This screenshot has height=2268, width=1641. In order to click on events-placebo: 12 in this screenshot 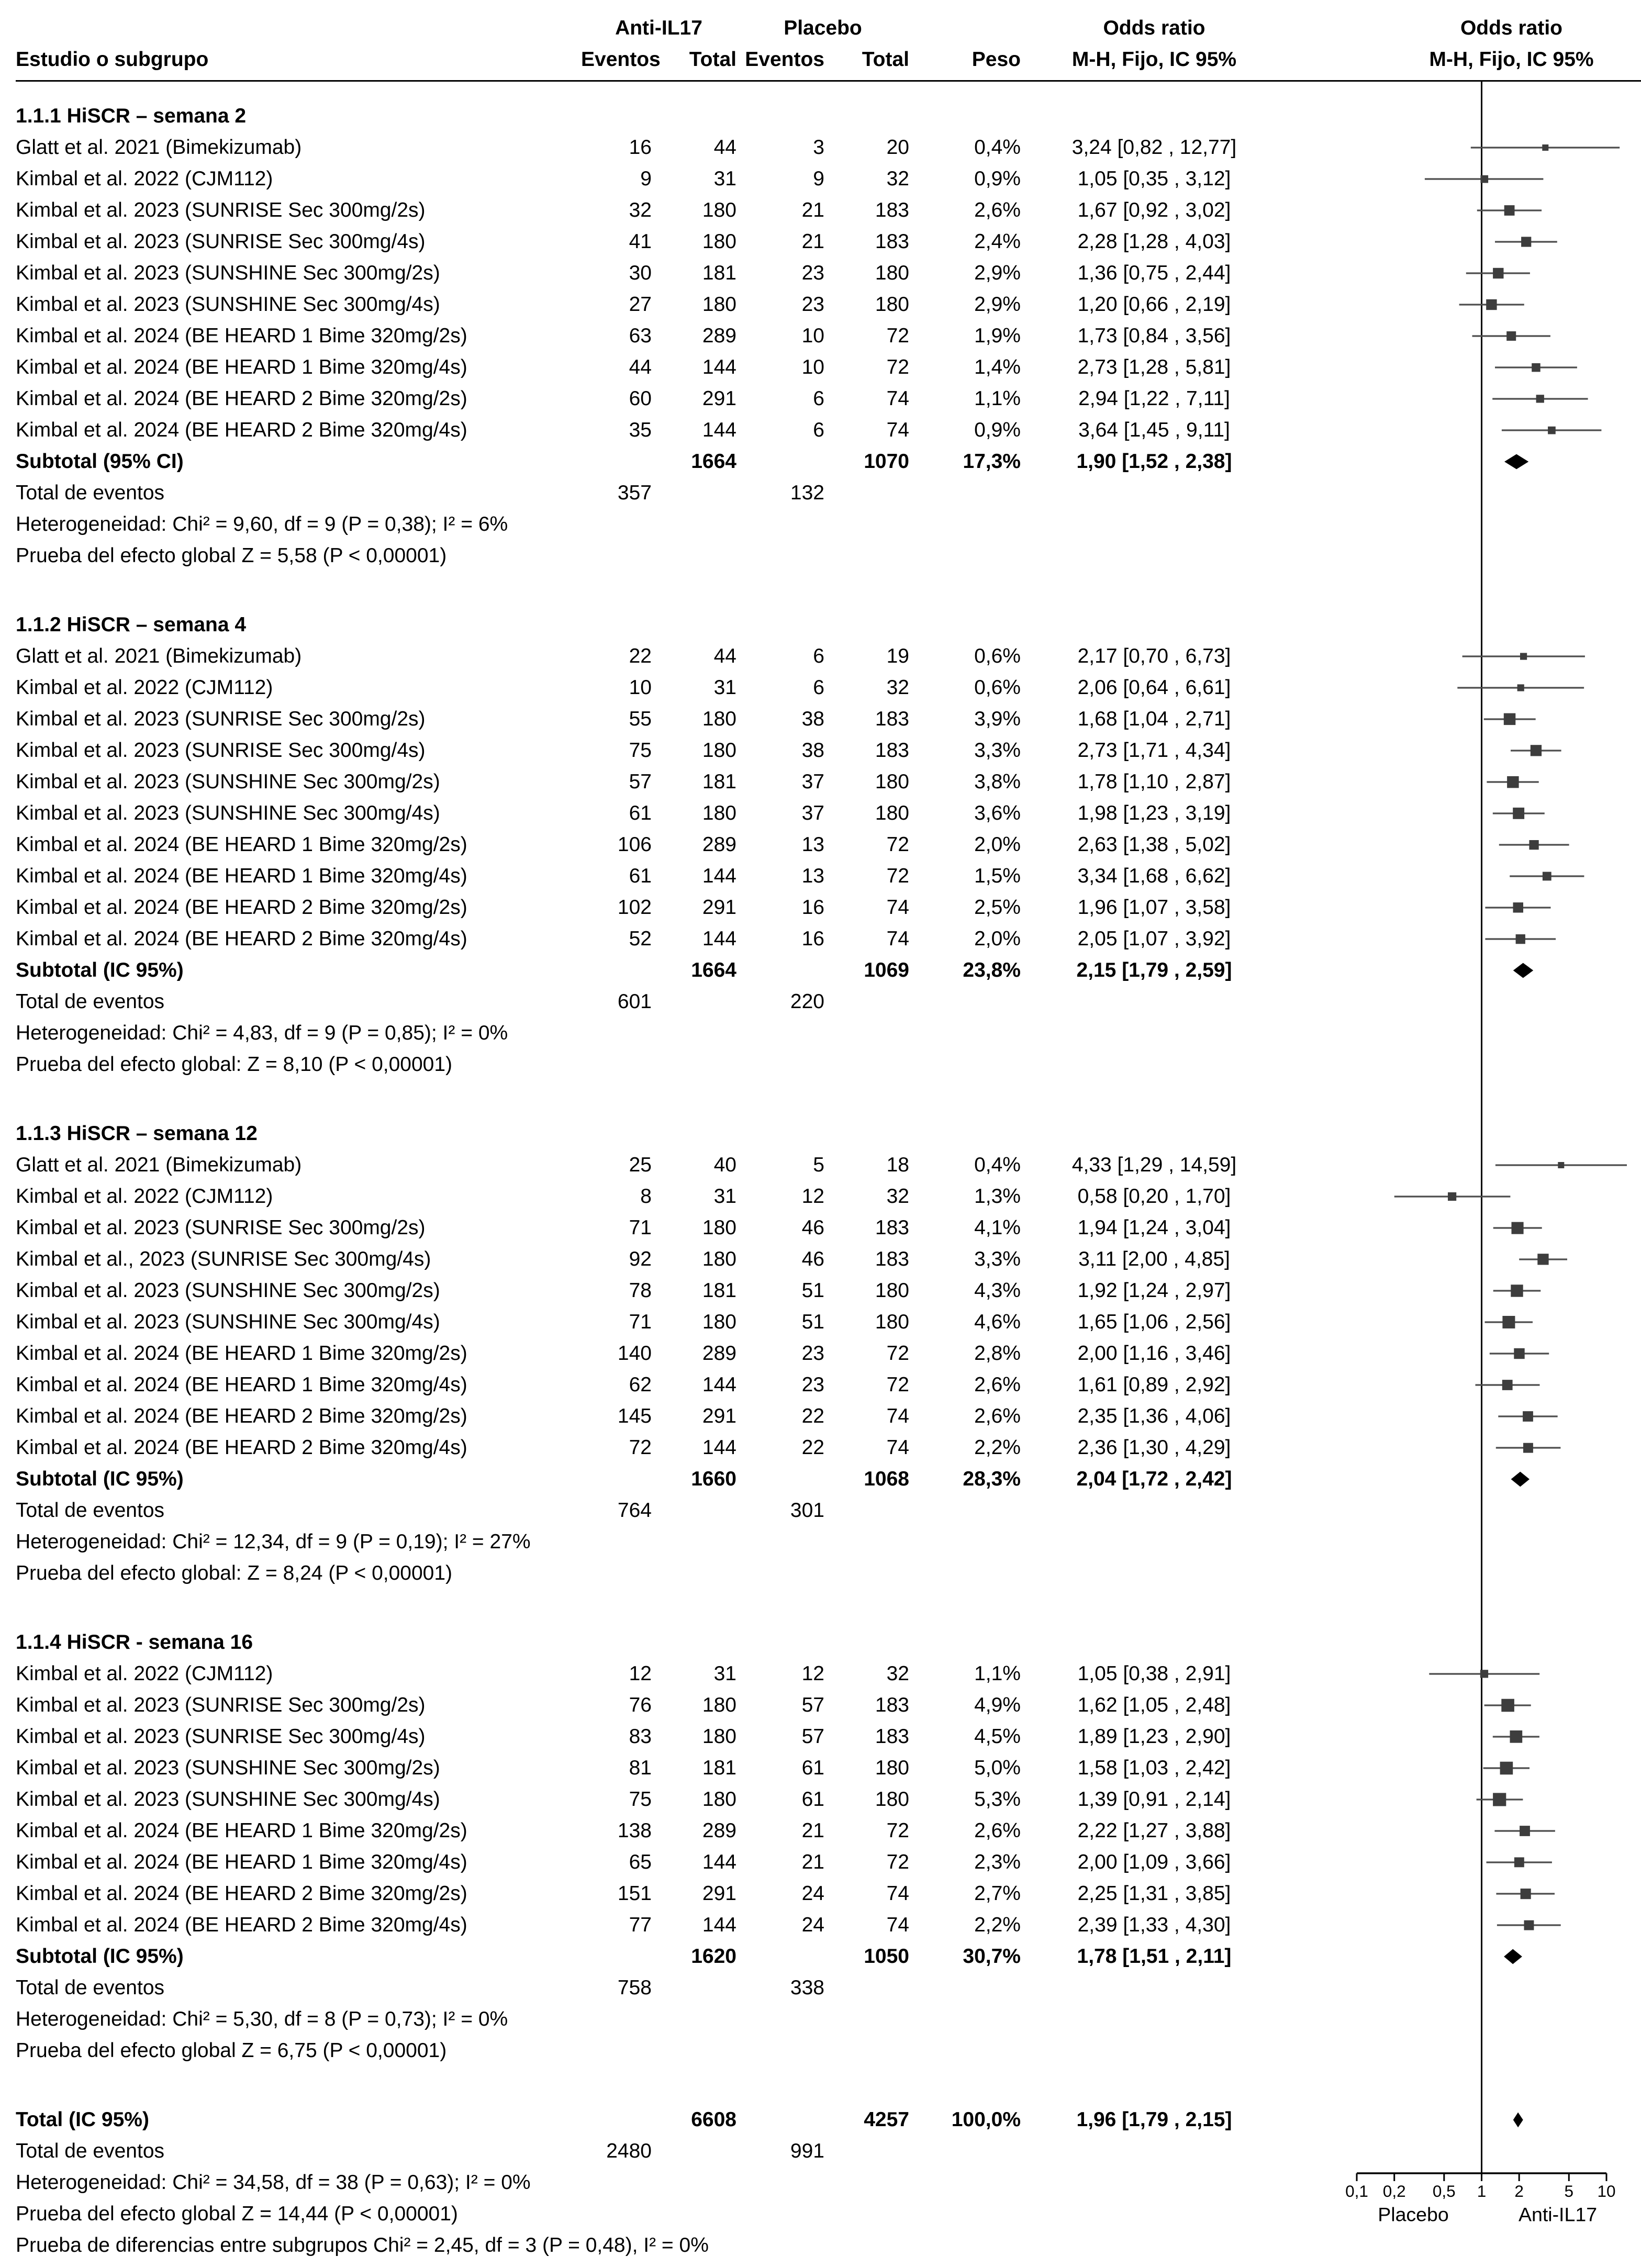, I will do `click(813, 1196)`.